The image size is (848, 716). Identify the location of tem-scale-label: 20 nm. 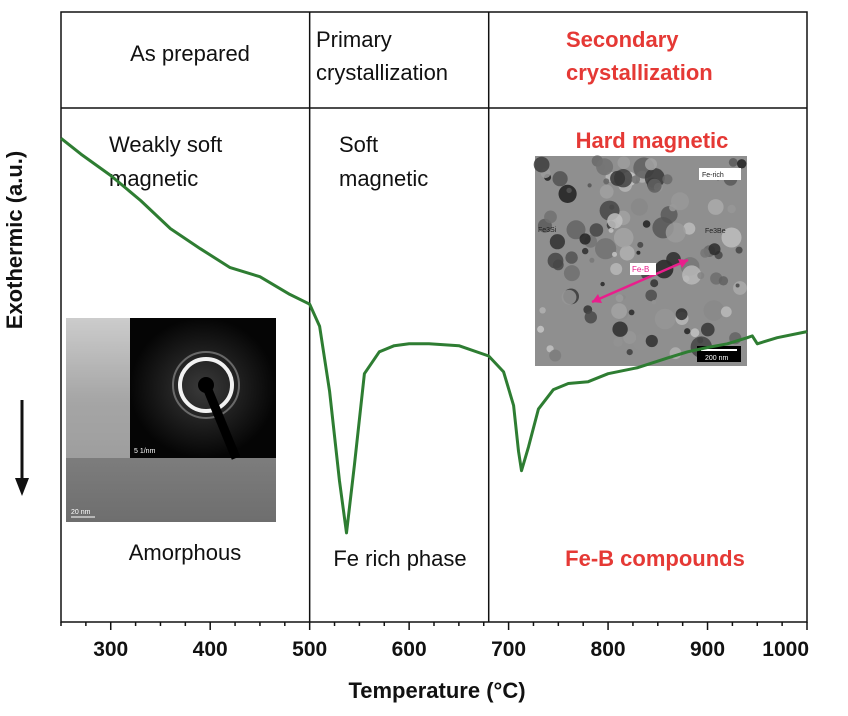
(81, 512).